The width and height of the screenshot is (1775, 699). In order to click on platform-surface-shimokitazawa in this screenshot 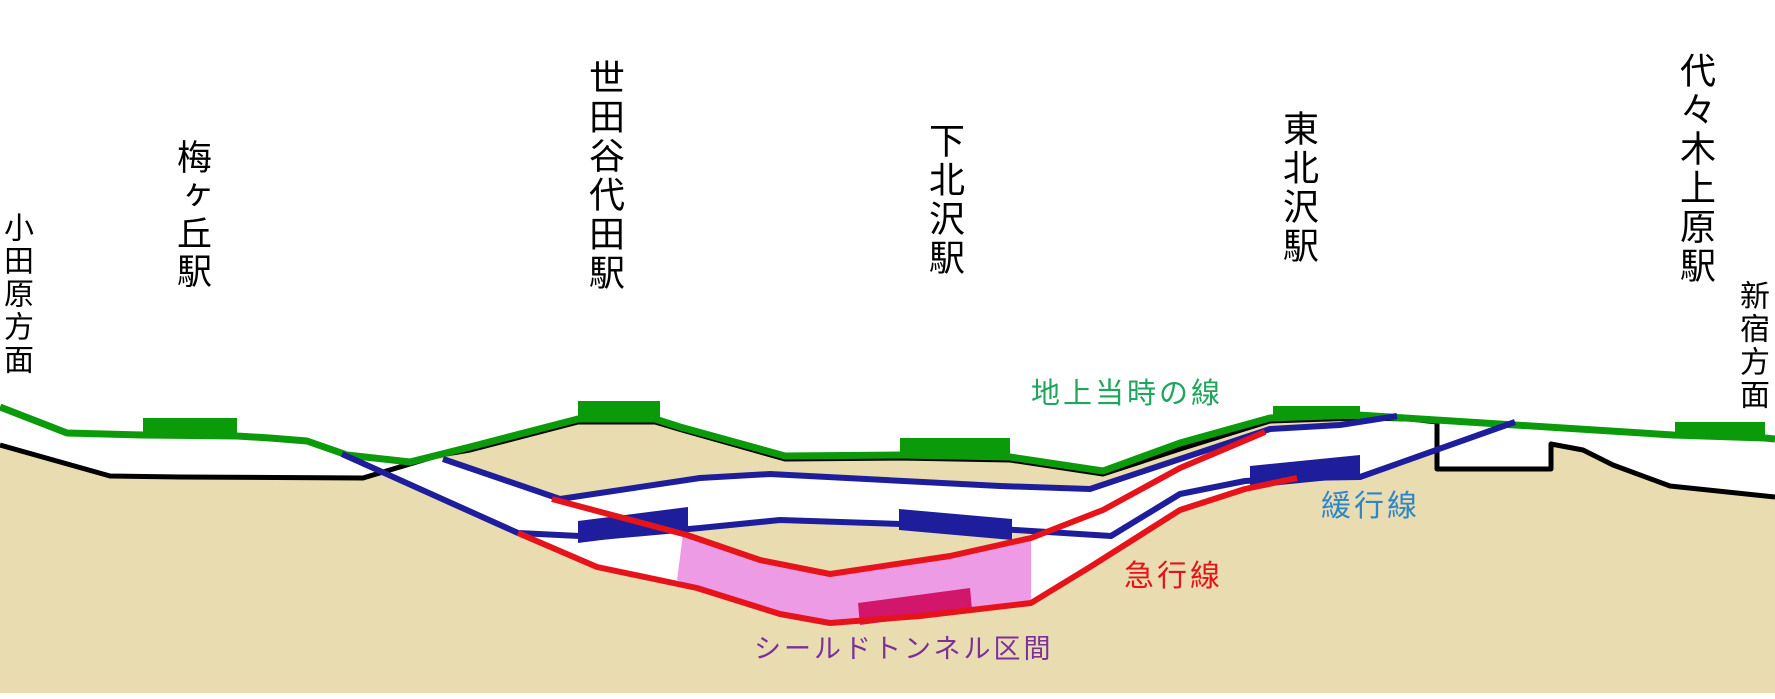, I will do `click(955, 447)`.